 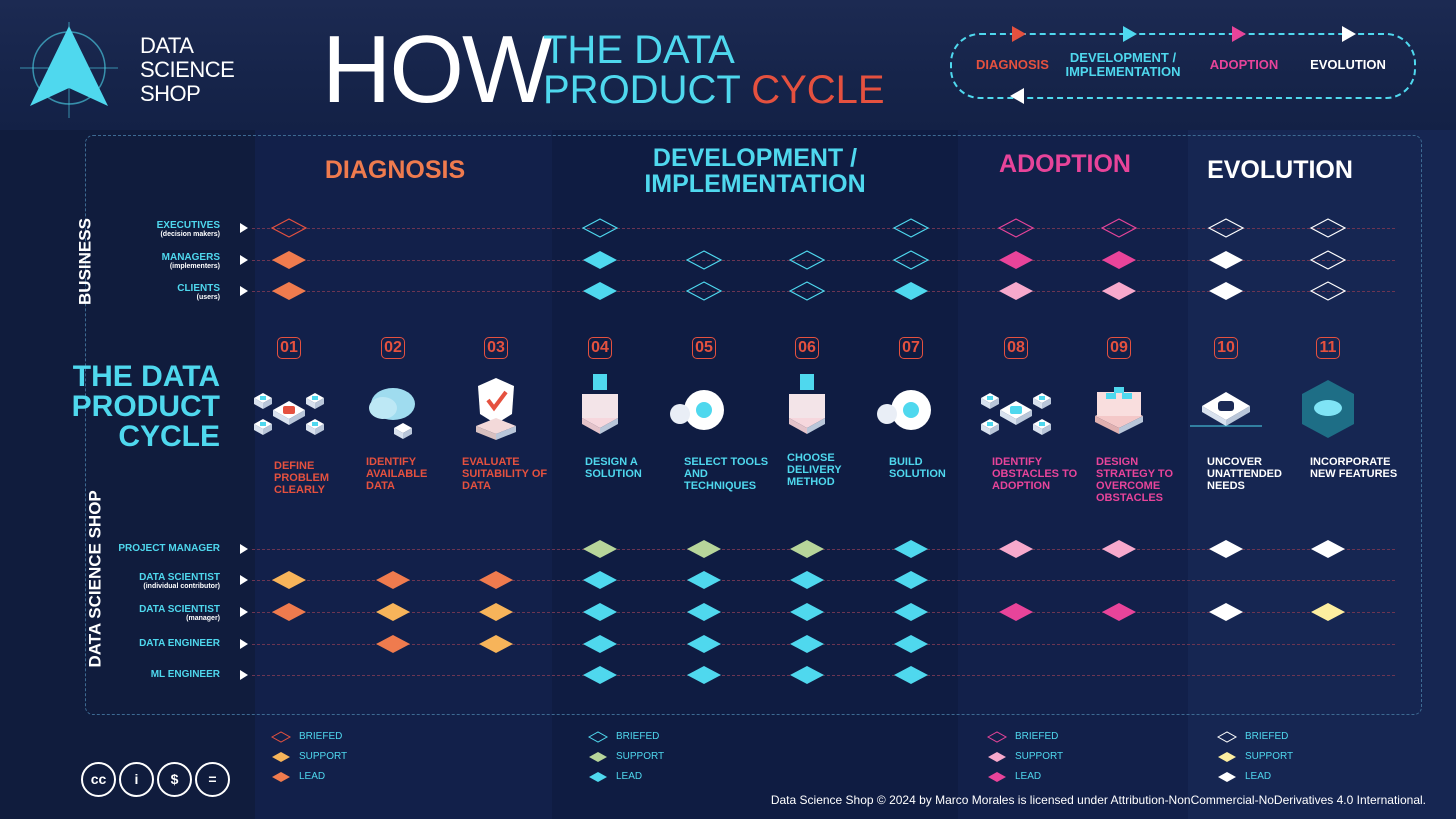 What do you see at coordinates (190, 257) in the screenshot?
I see `business-role-name: MANAGERS` at bounding box center [190, 257].